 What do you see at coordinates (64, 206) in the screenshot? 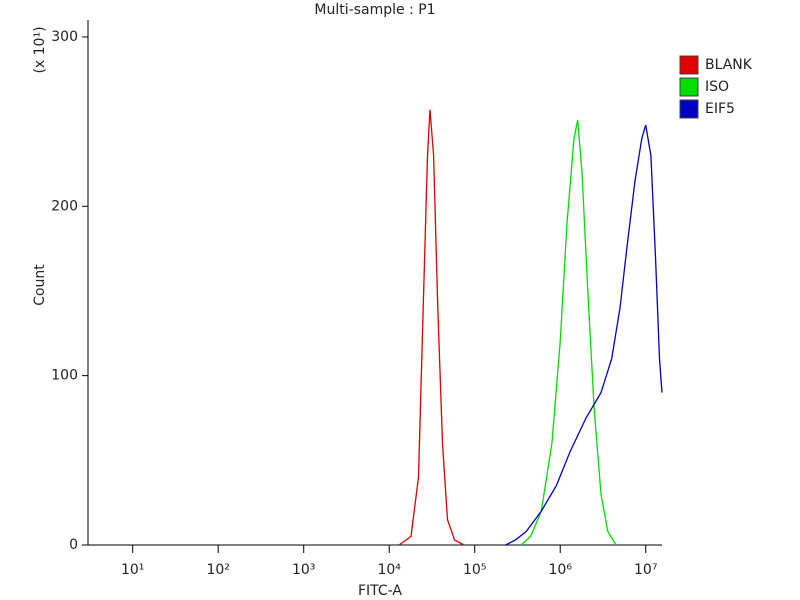
I see `y-tick-label: 200` at bounding box center [64, 206].